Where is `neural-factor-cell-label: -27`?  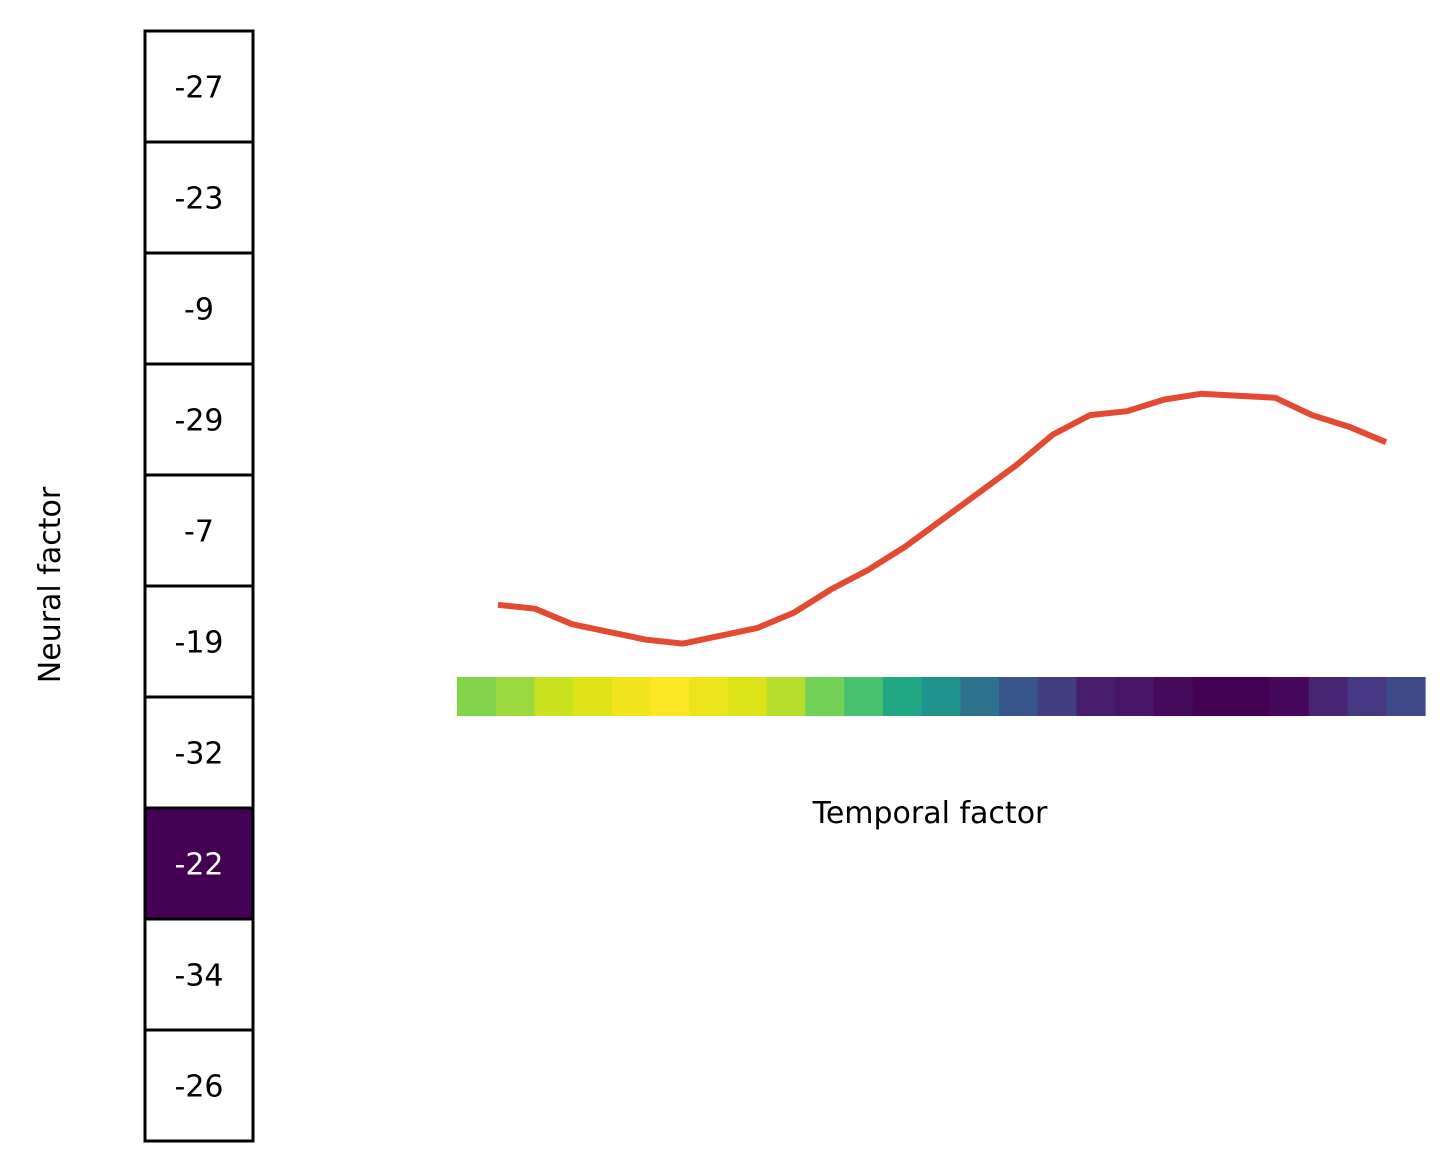 neural-factor-cell-label: -27 is located at coordinates (199, 88).